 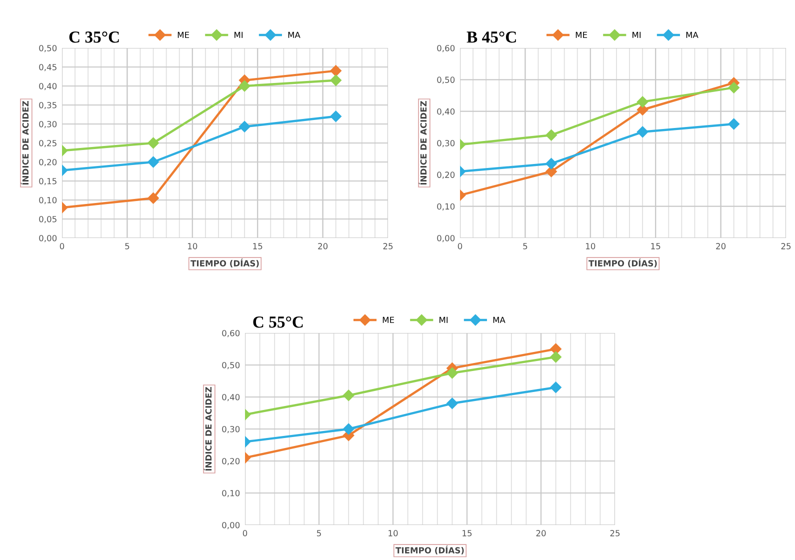 I want to click on y-tick-label: 0,05, so click(x=47, y=220).